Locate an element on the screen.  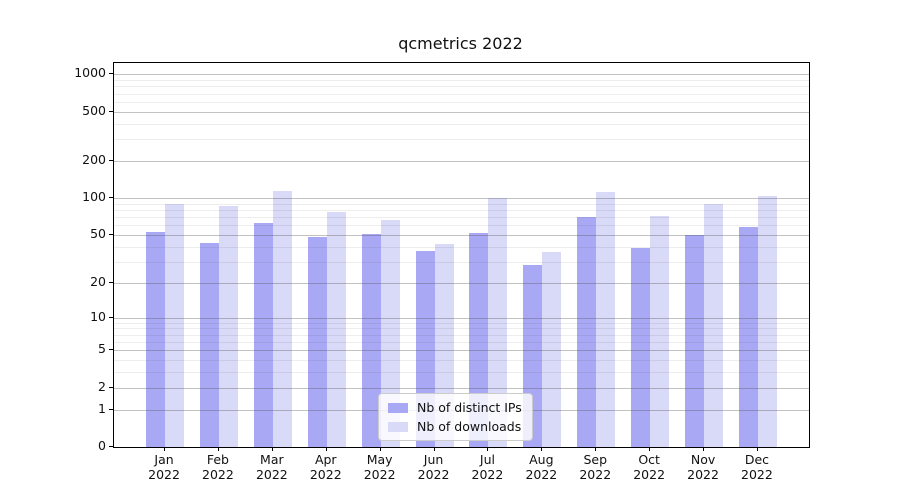
chart-title: qcmetrics 2022 is located at coordinates (460, 43).